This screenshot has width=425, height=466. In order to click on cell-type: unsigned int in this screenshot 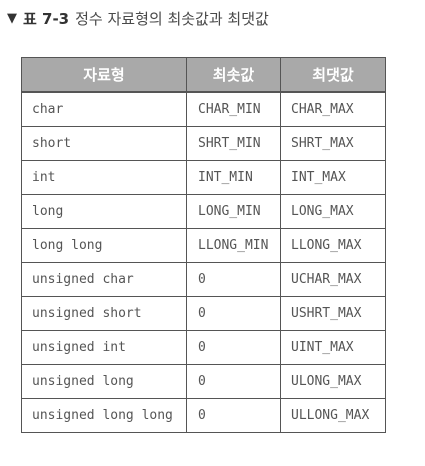, I will do `click(104, 347)`.